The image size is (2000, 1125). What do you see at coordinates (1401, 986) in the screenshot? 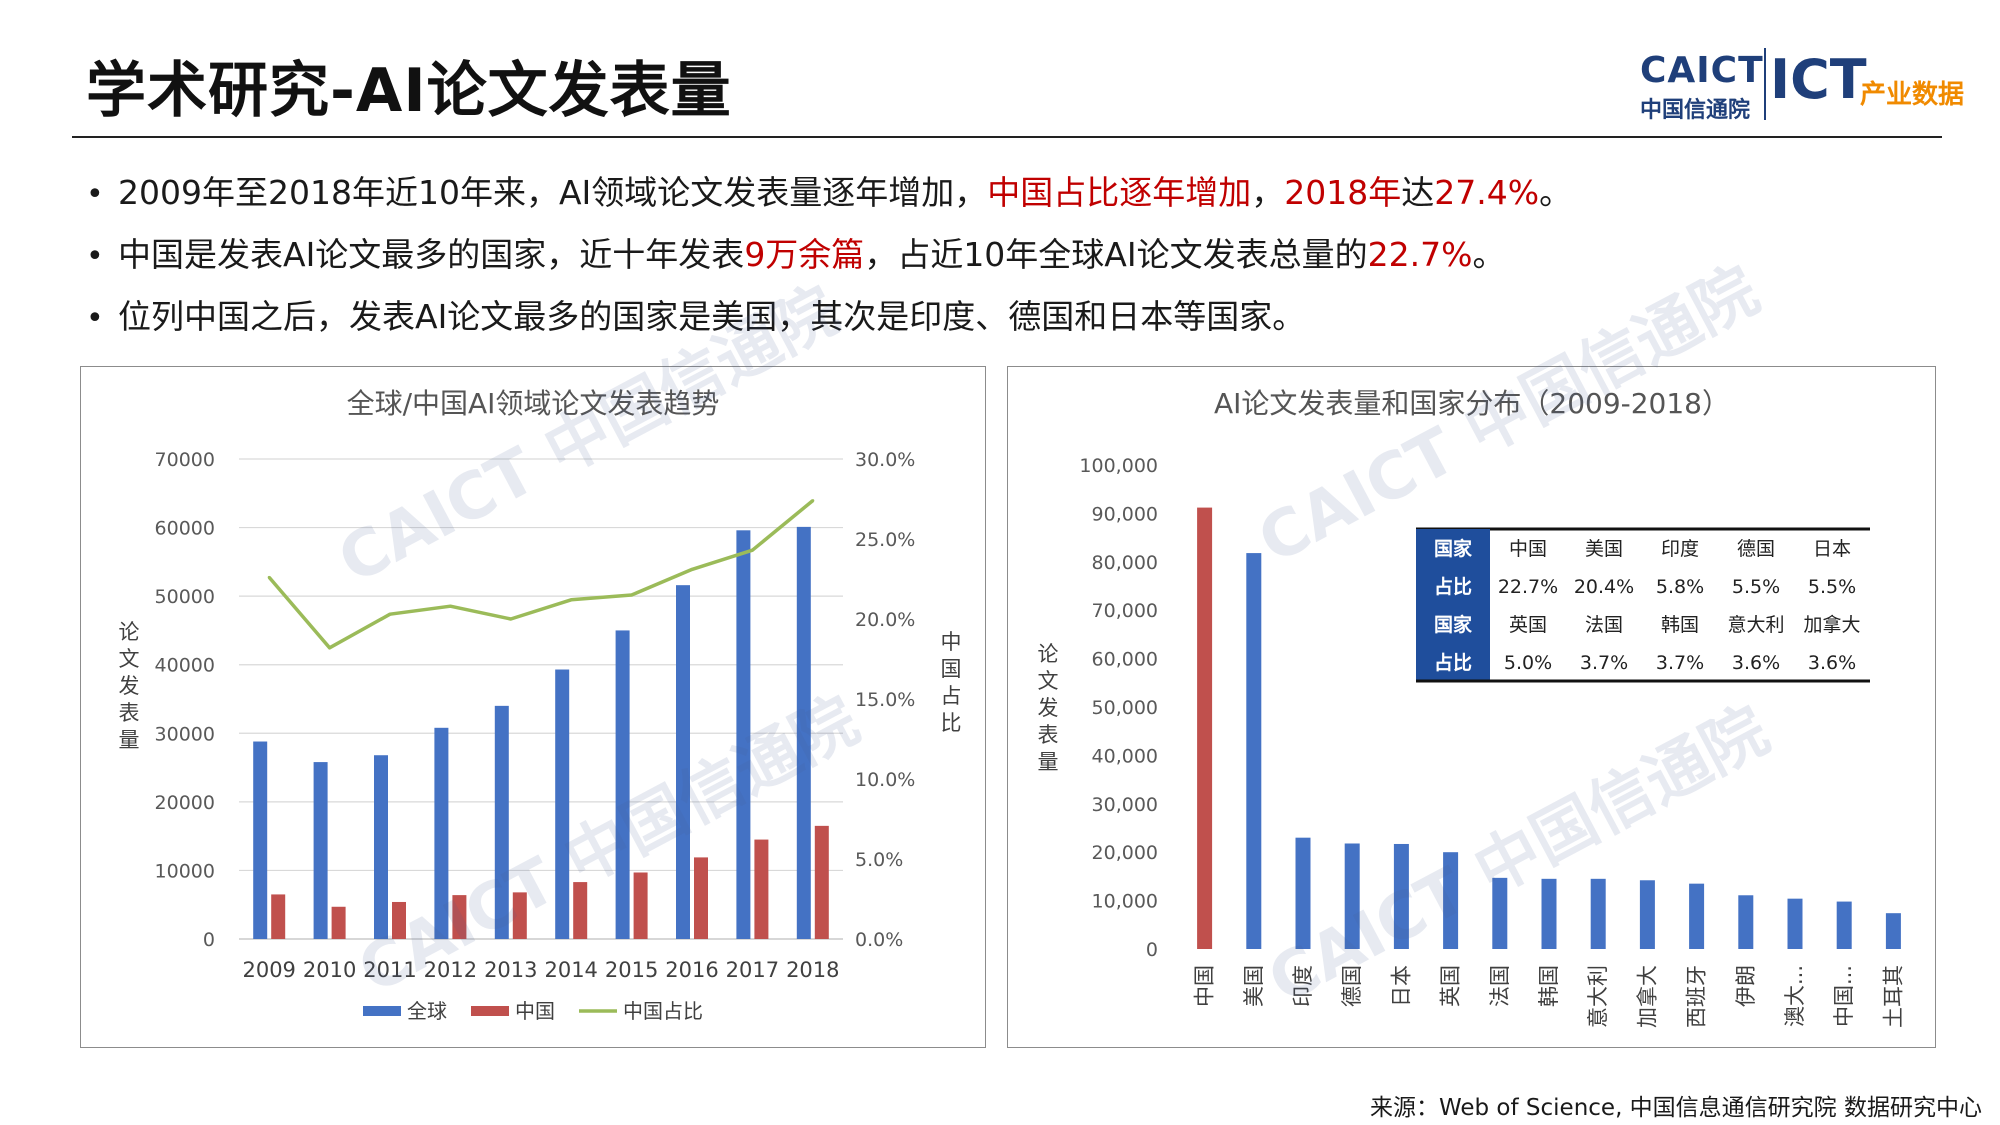
I see `x-tick-label: 日本` at bounding box center [1401, 986].